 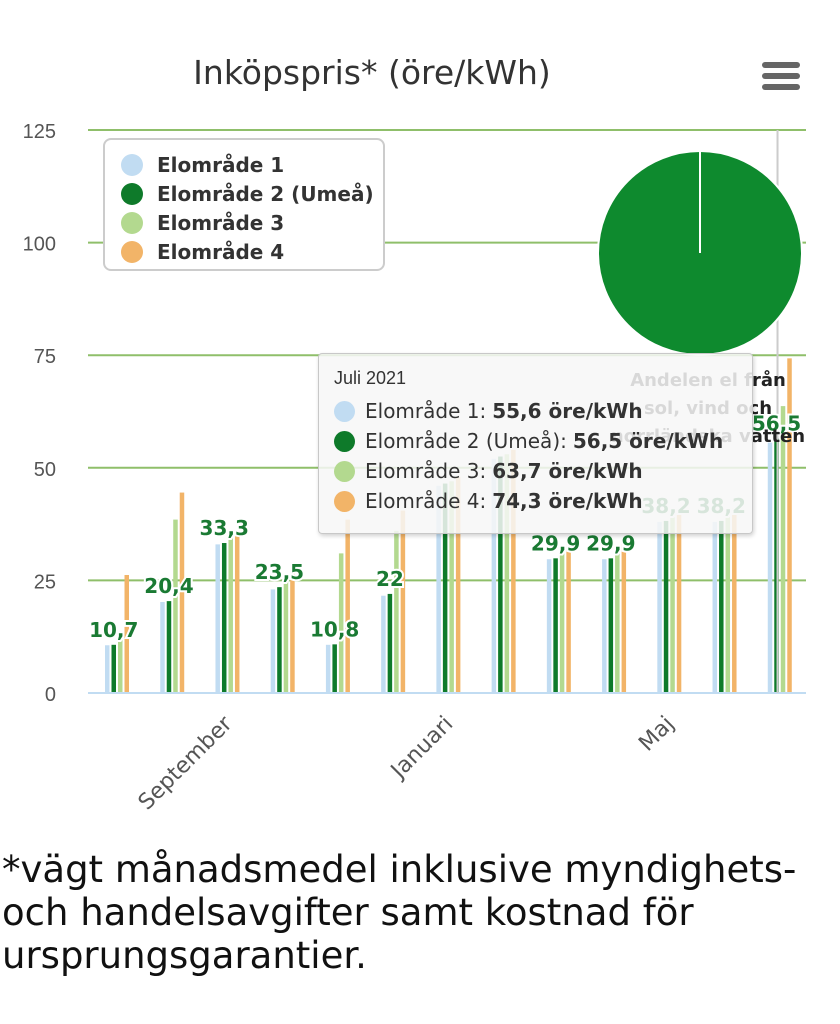 I want to click on y-tick-label: 100, so click(x=39, y=245).